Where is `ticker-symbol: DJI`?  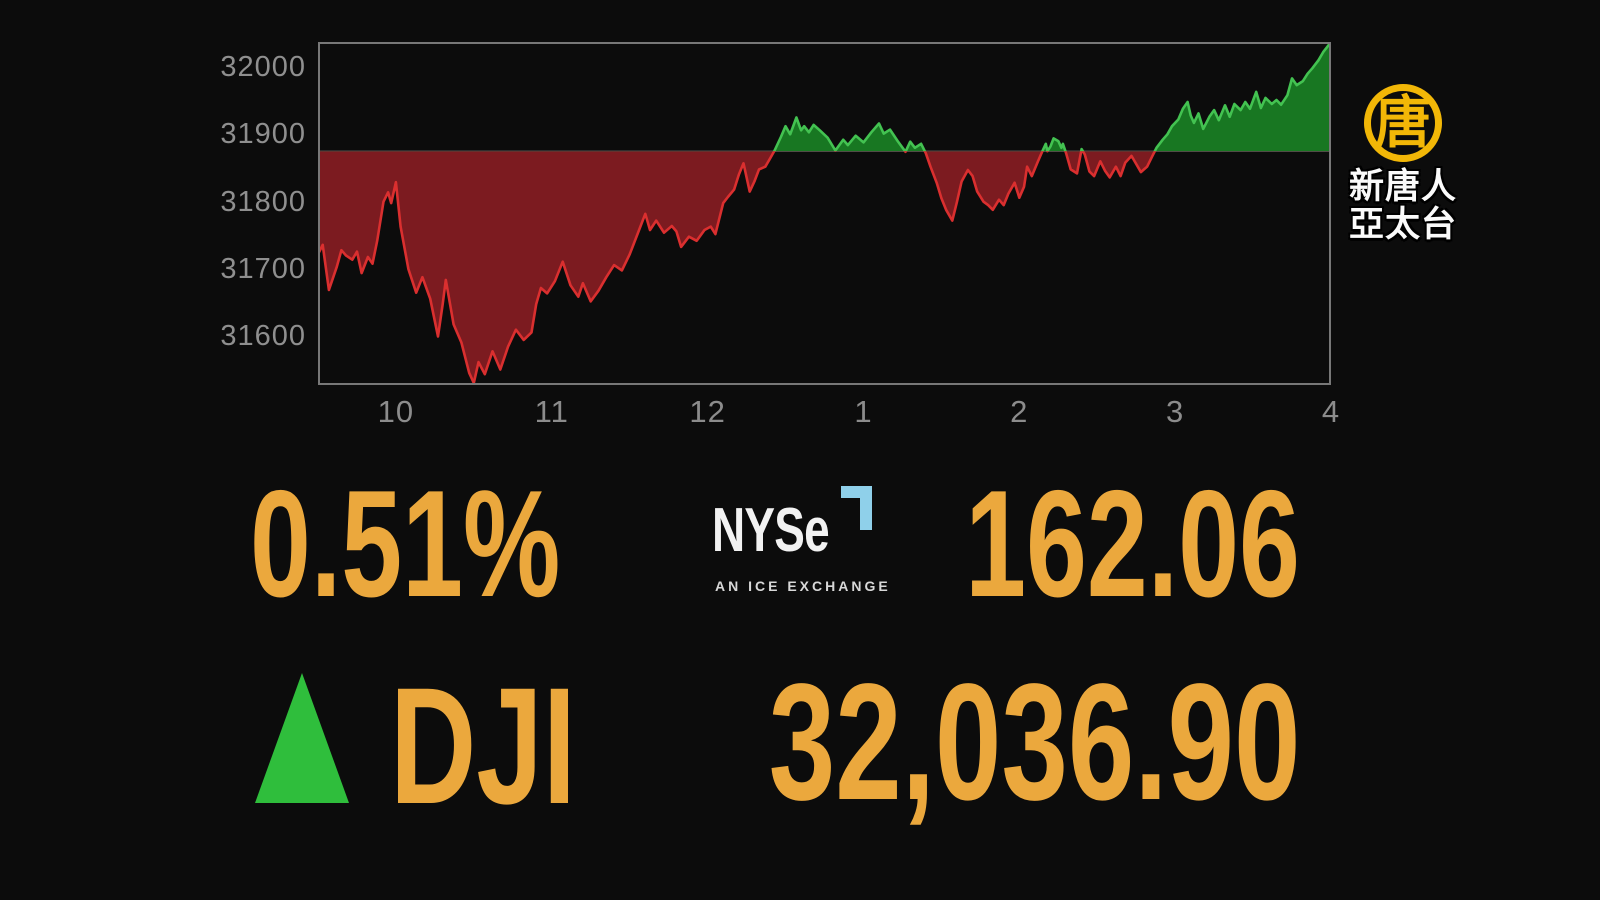 ticker-symbol: DJI is located at coordinates (483, 746).